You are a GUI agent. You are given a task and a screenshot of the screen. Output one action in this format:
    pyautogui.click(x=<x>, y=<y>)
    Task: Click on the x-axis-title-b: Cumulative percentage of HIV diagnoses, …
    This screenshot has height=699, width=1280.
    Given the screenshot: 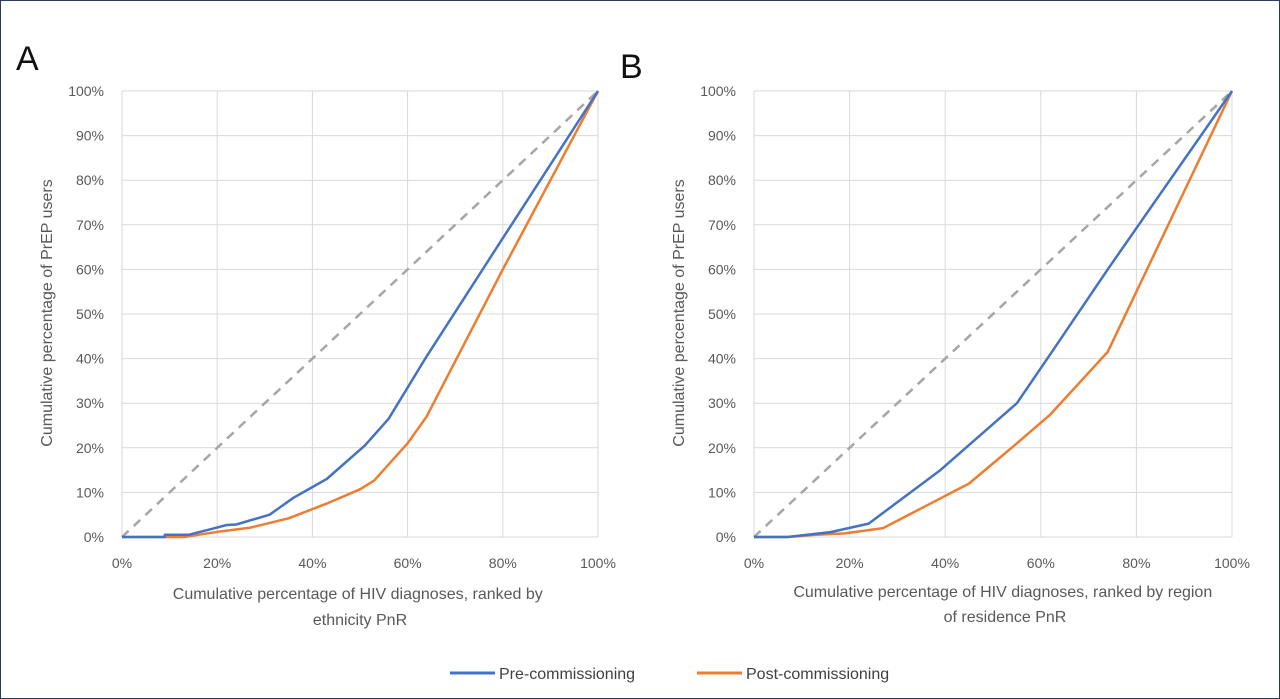 What is the action you would take?
    pyautogui.click(x=1004, y=605)
    